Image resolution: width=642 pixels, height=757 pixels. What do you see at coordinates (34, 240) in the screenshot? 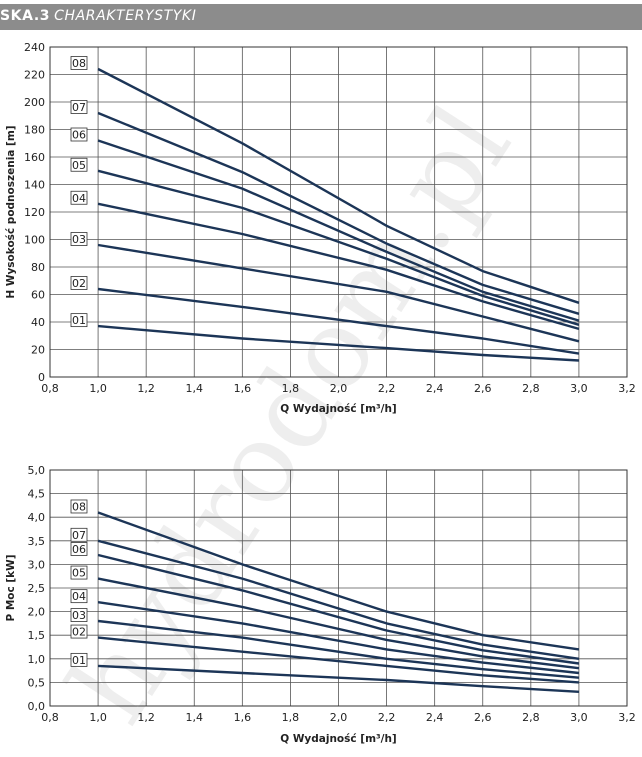
I see `y-tick-label: 100` at bounding box center [34, 240].